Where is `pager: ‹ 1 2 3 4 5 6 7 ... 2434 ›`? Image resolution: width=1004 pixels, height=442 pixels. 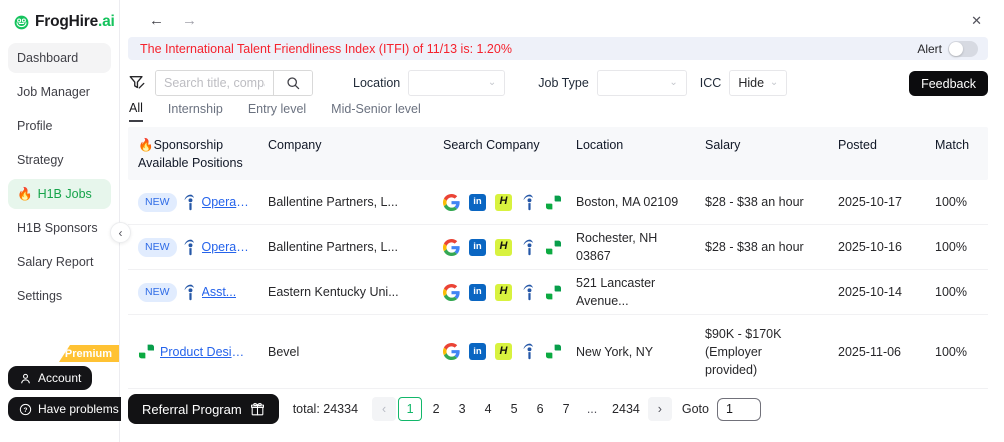 pager: ‹ 1 2 3 4 5 6 7 ... 2434 › is located at coordinates (522, 409).